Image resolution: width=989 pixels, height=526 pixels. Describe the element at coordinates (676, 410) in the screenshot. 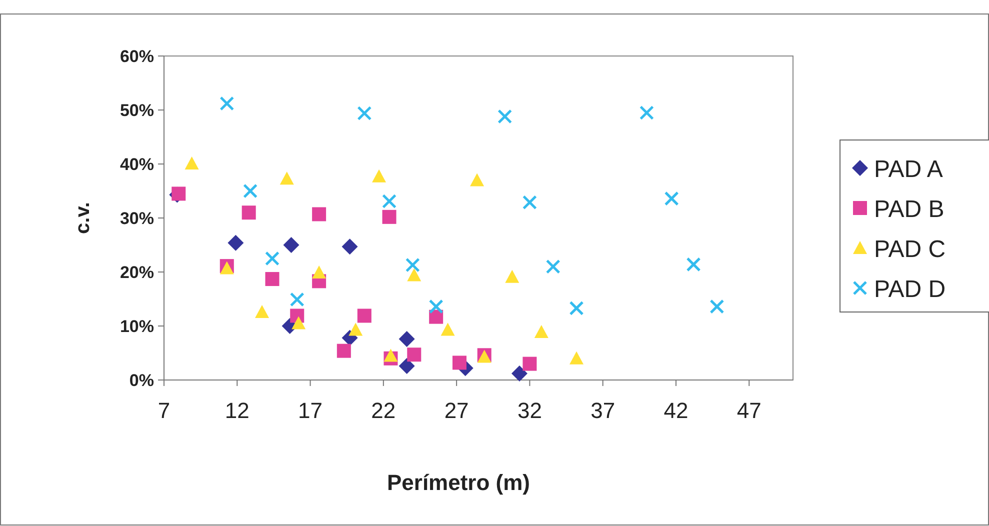

I see `x-tick-label: 42` at that location.